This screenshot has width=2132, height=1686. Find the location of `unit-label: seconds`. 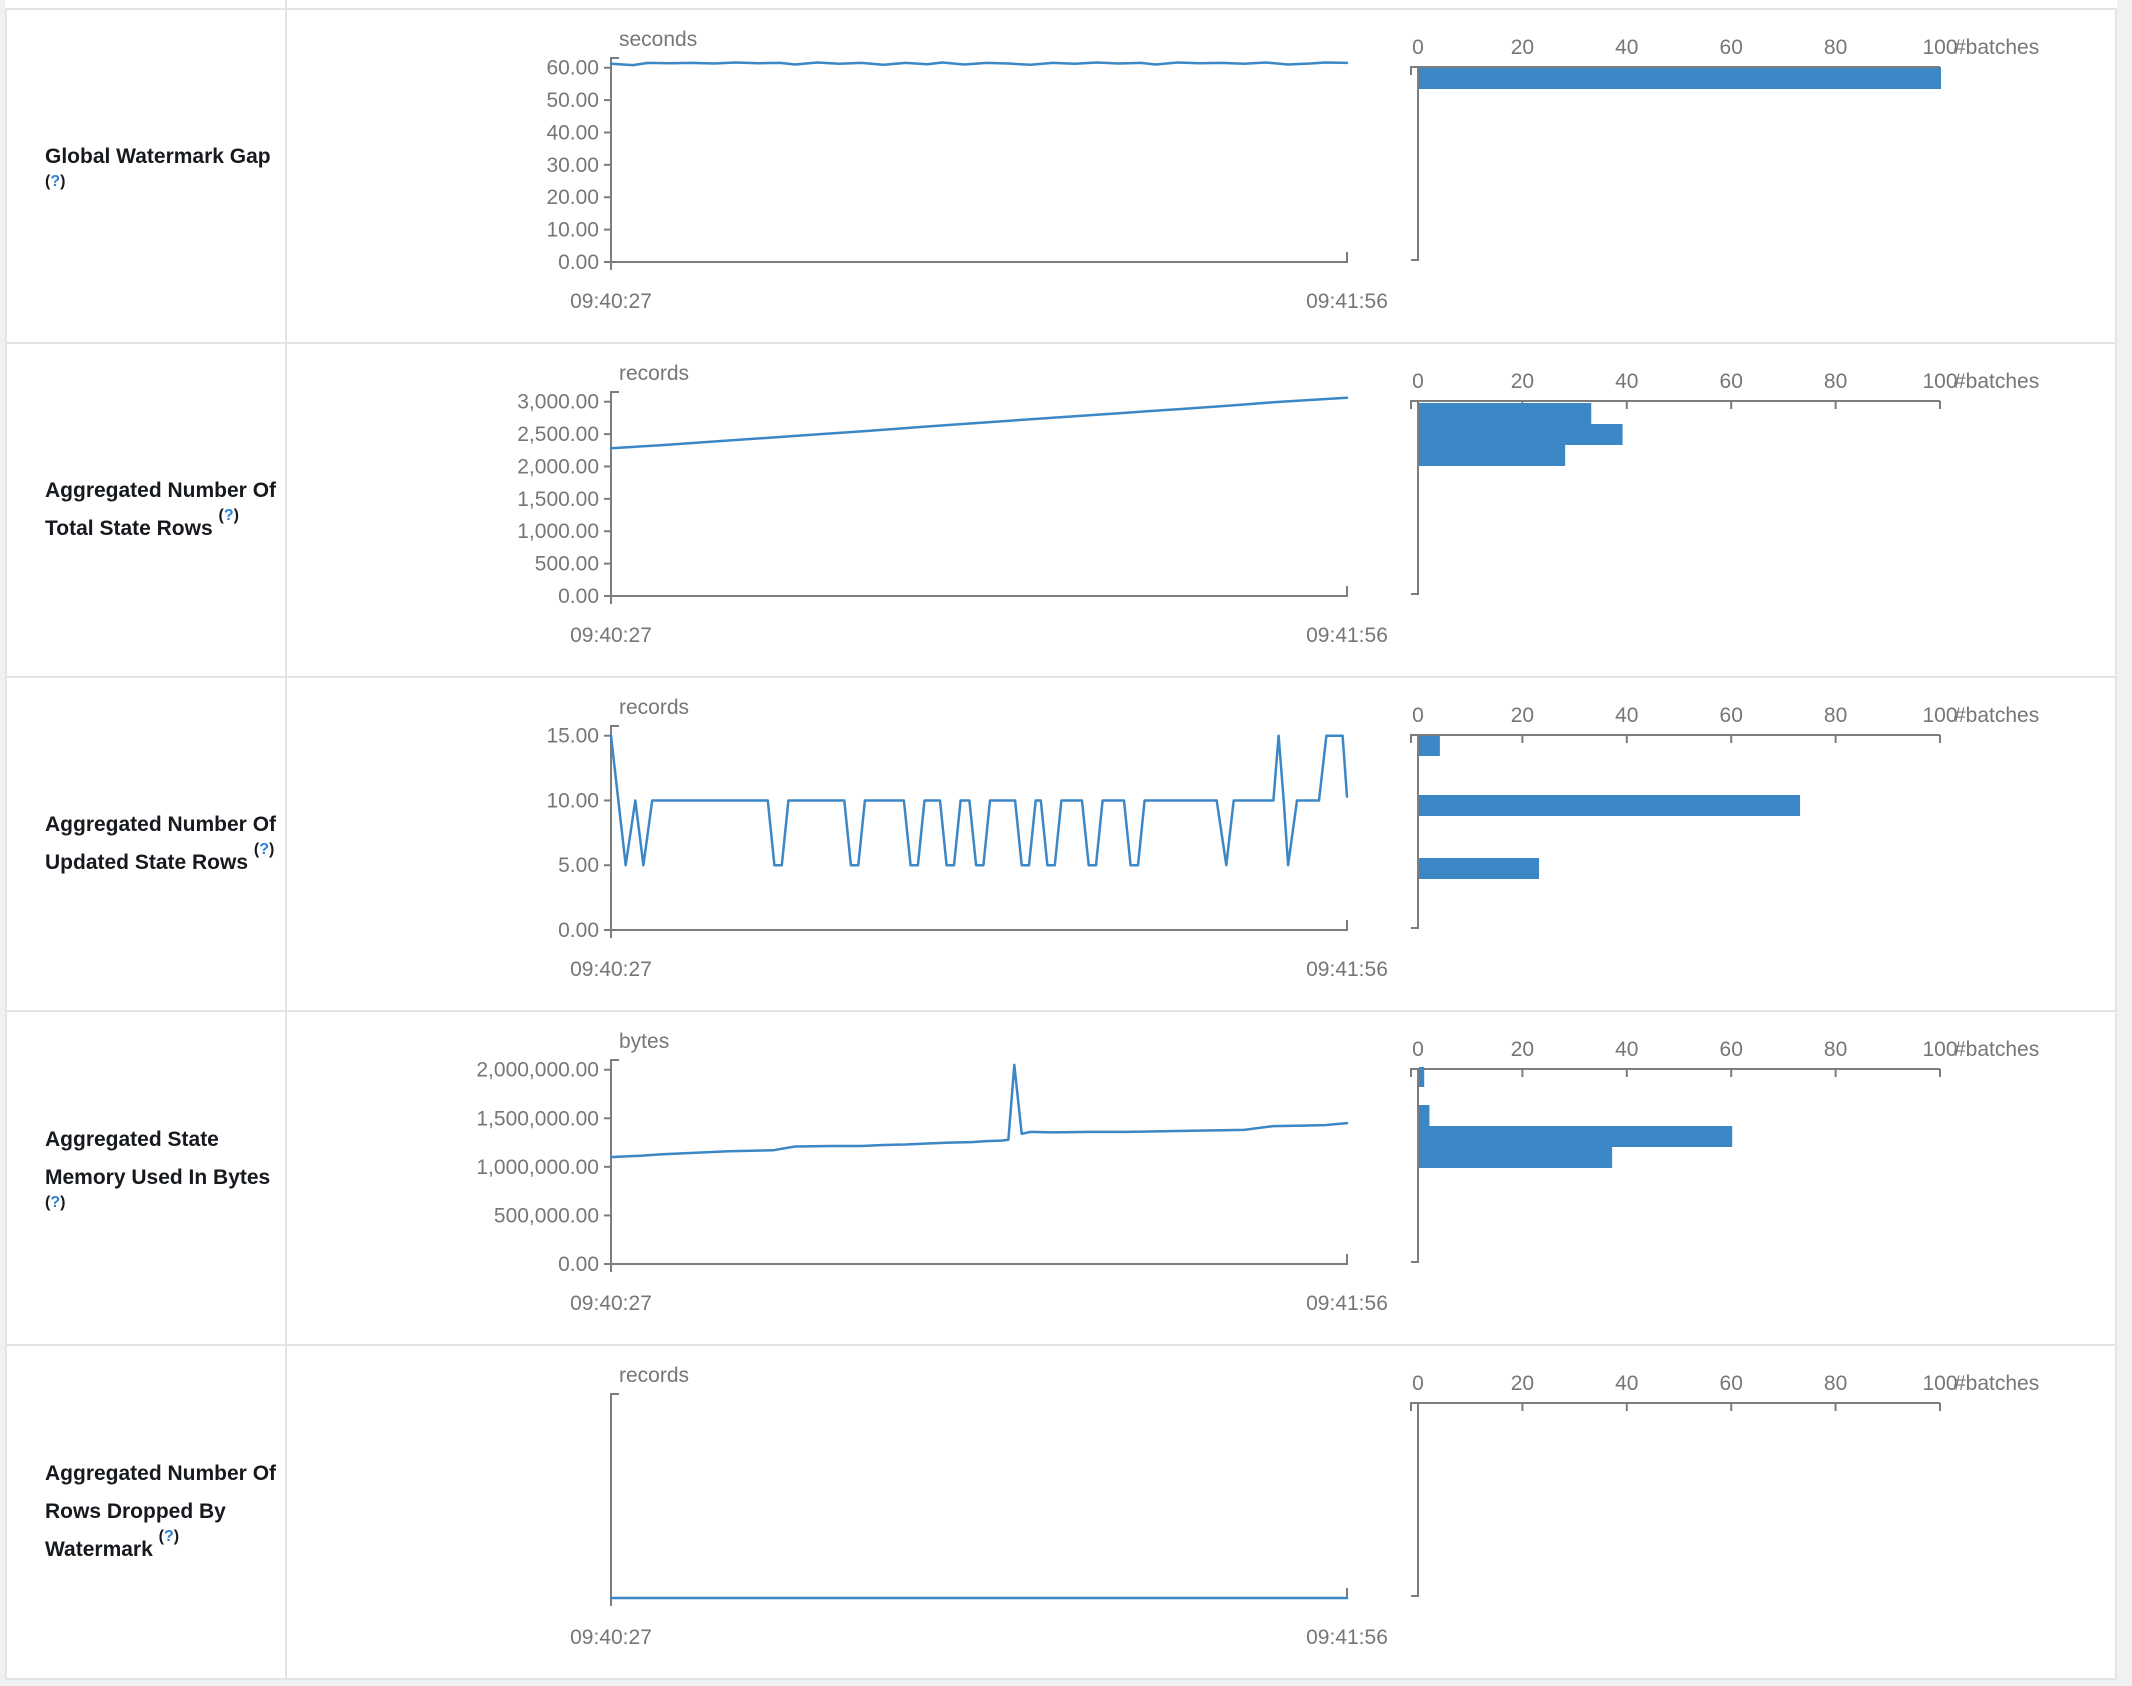

unit-label: seconds is located at coordinates (658, 39).